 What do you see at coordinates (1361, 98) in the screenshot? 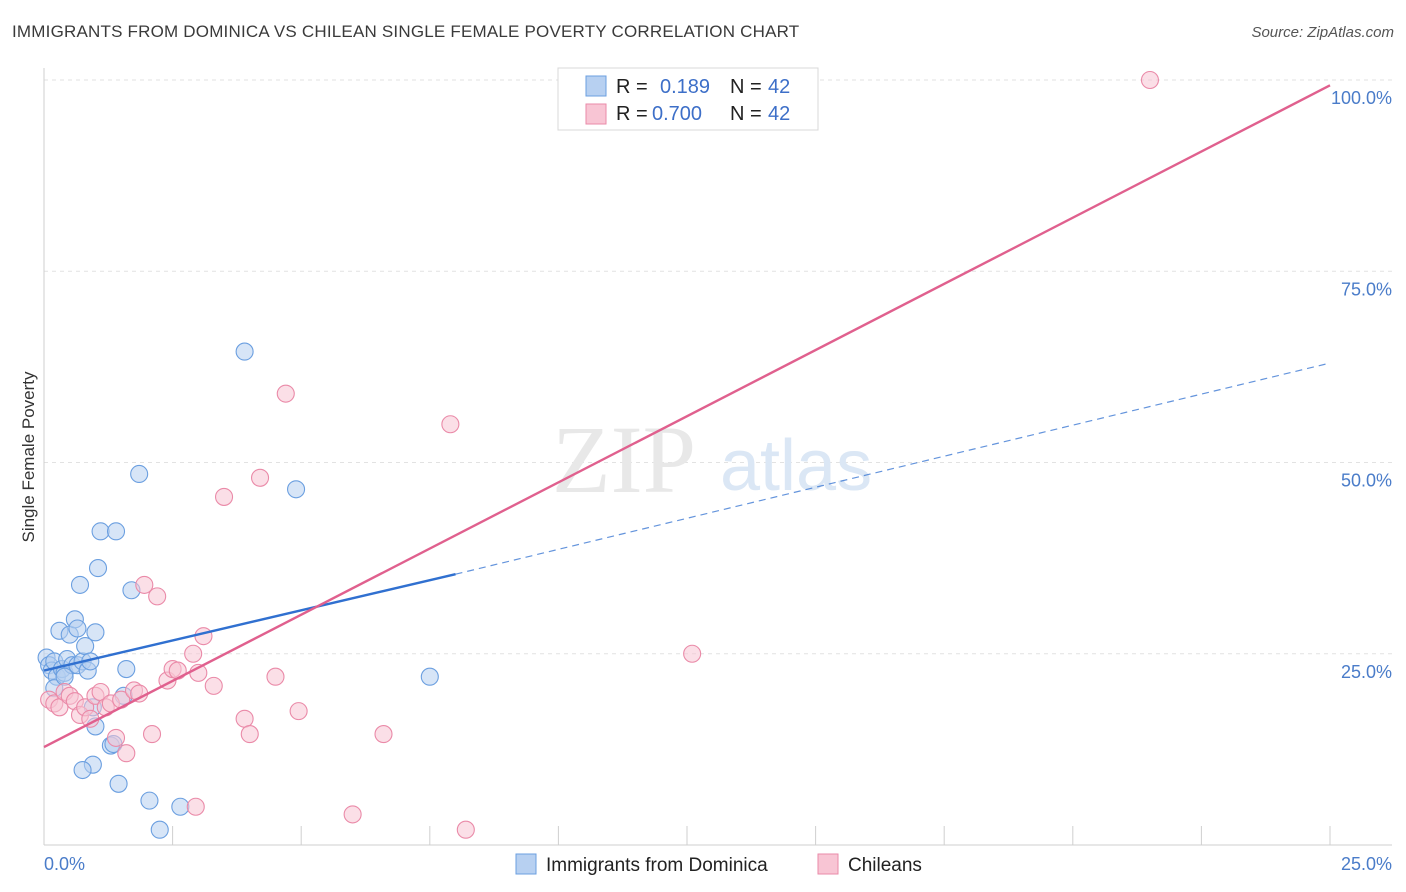
I see `y-tick-label-3: 100.0%` at bounding box center [1361, 98].